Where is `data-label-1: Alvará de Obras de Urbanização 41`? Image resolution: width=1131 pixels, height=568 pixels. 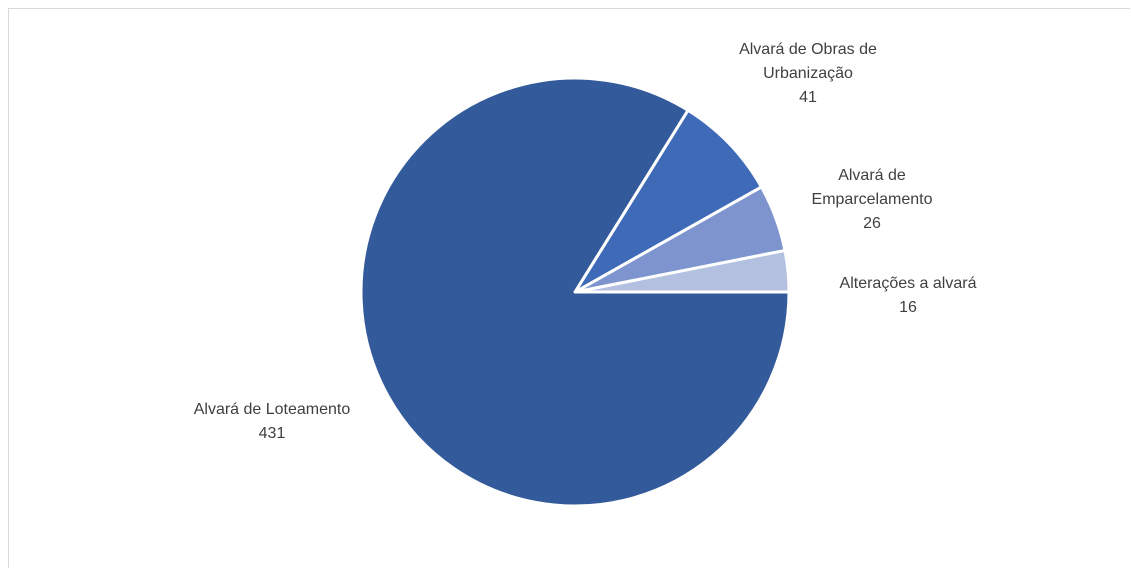
data-label-1: Alvará de Obras de Urbanização 41 is located at coordinates (808, 73).